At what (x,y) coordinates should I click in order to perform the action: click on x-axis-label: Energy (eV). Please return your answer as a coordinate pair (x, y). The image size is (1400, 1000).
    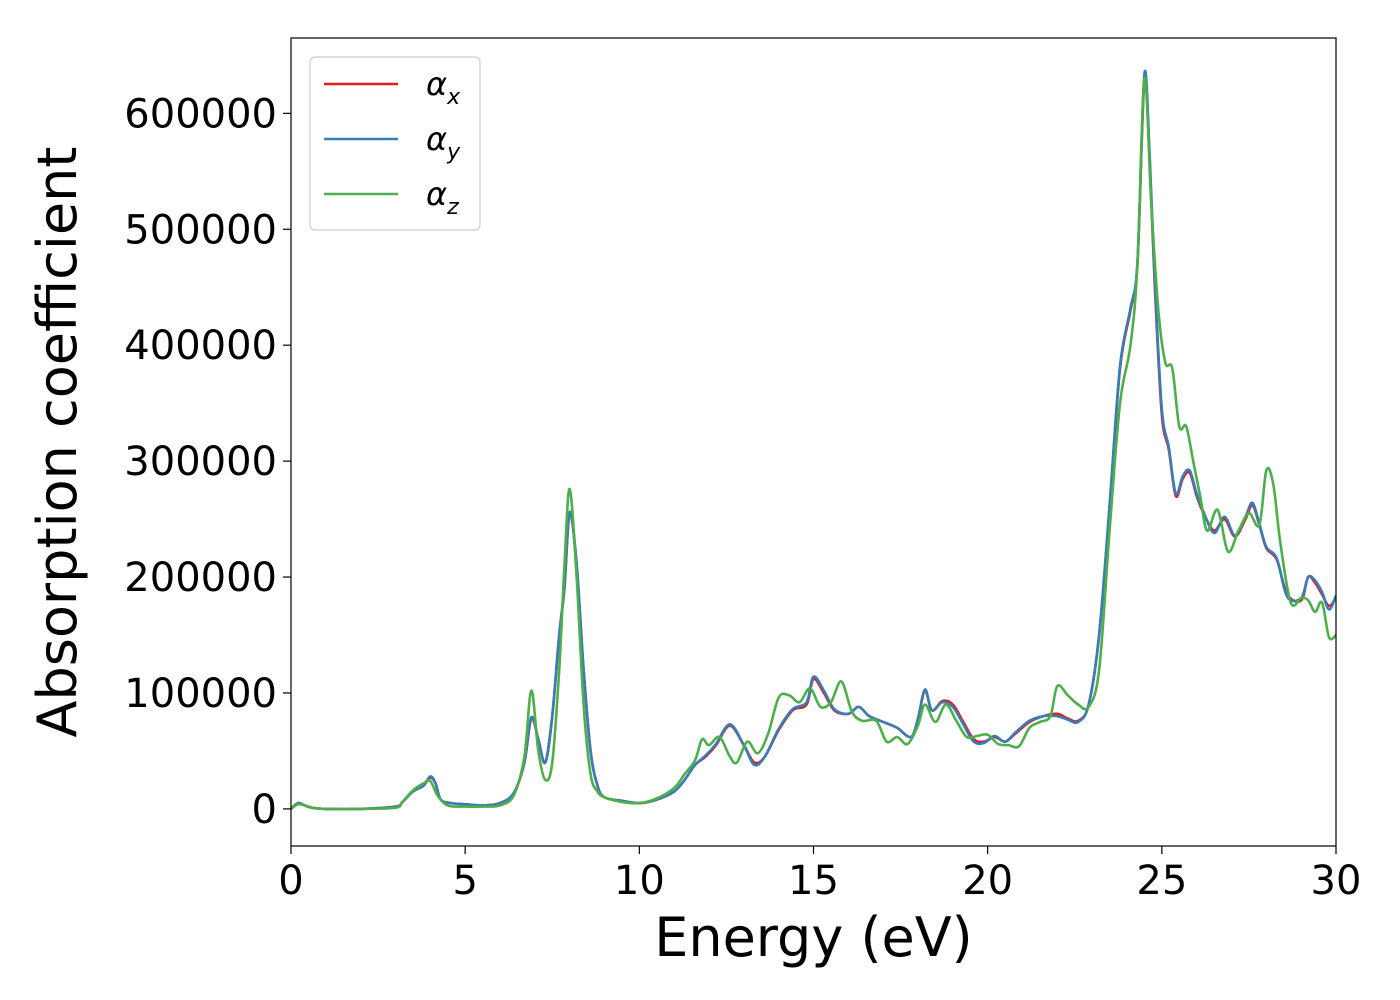
    Looking at the image, I should click on (813, 937).